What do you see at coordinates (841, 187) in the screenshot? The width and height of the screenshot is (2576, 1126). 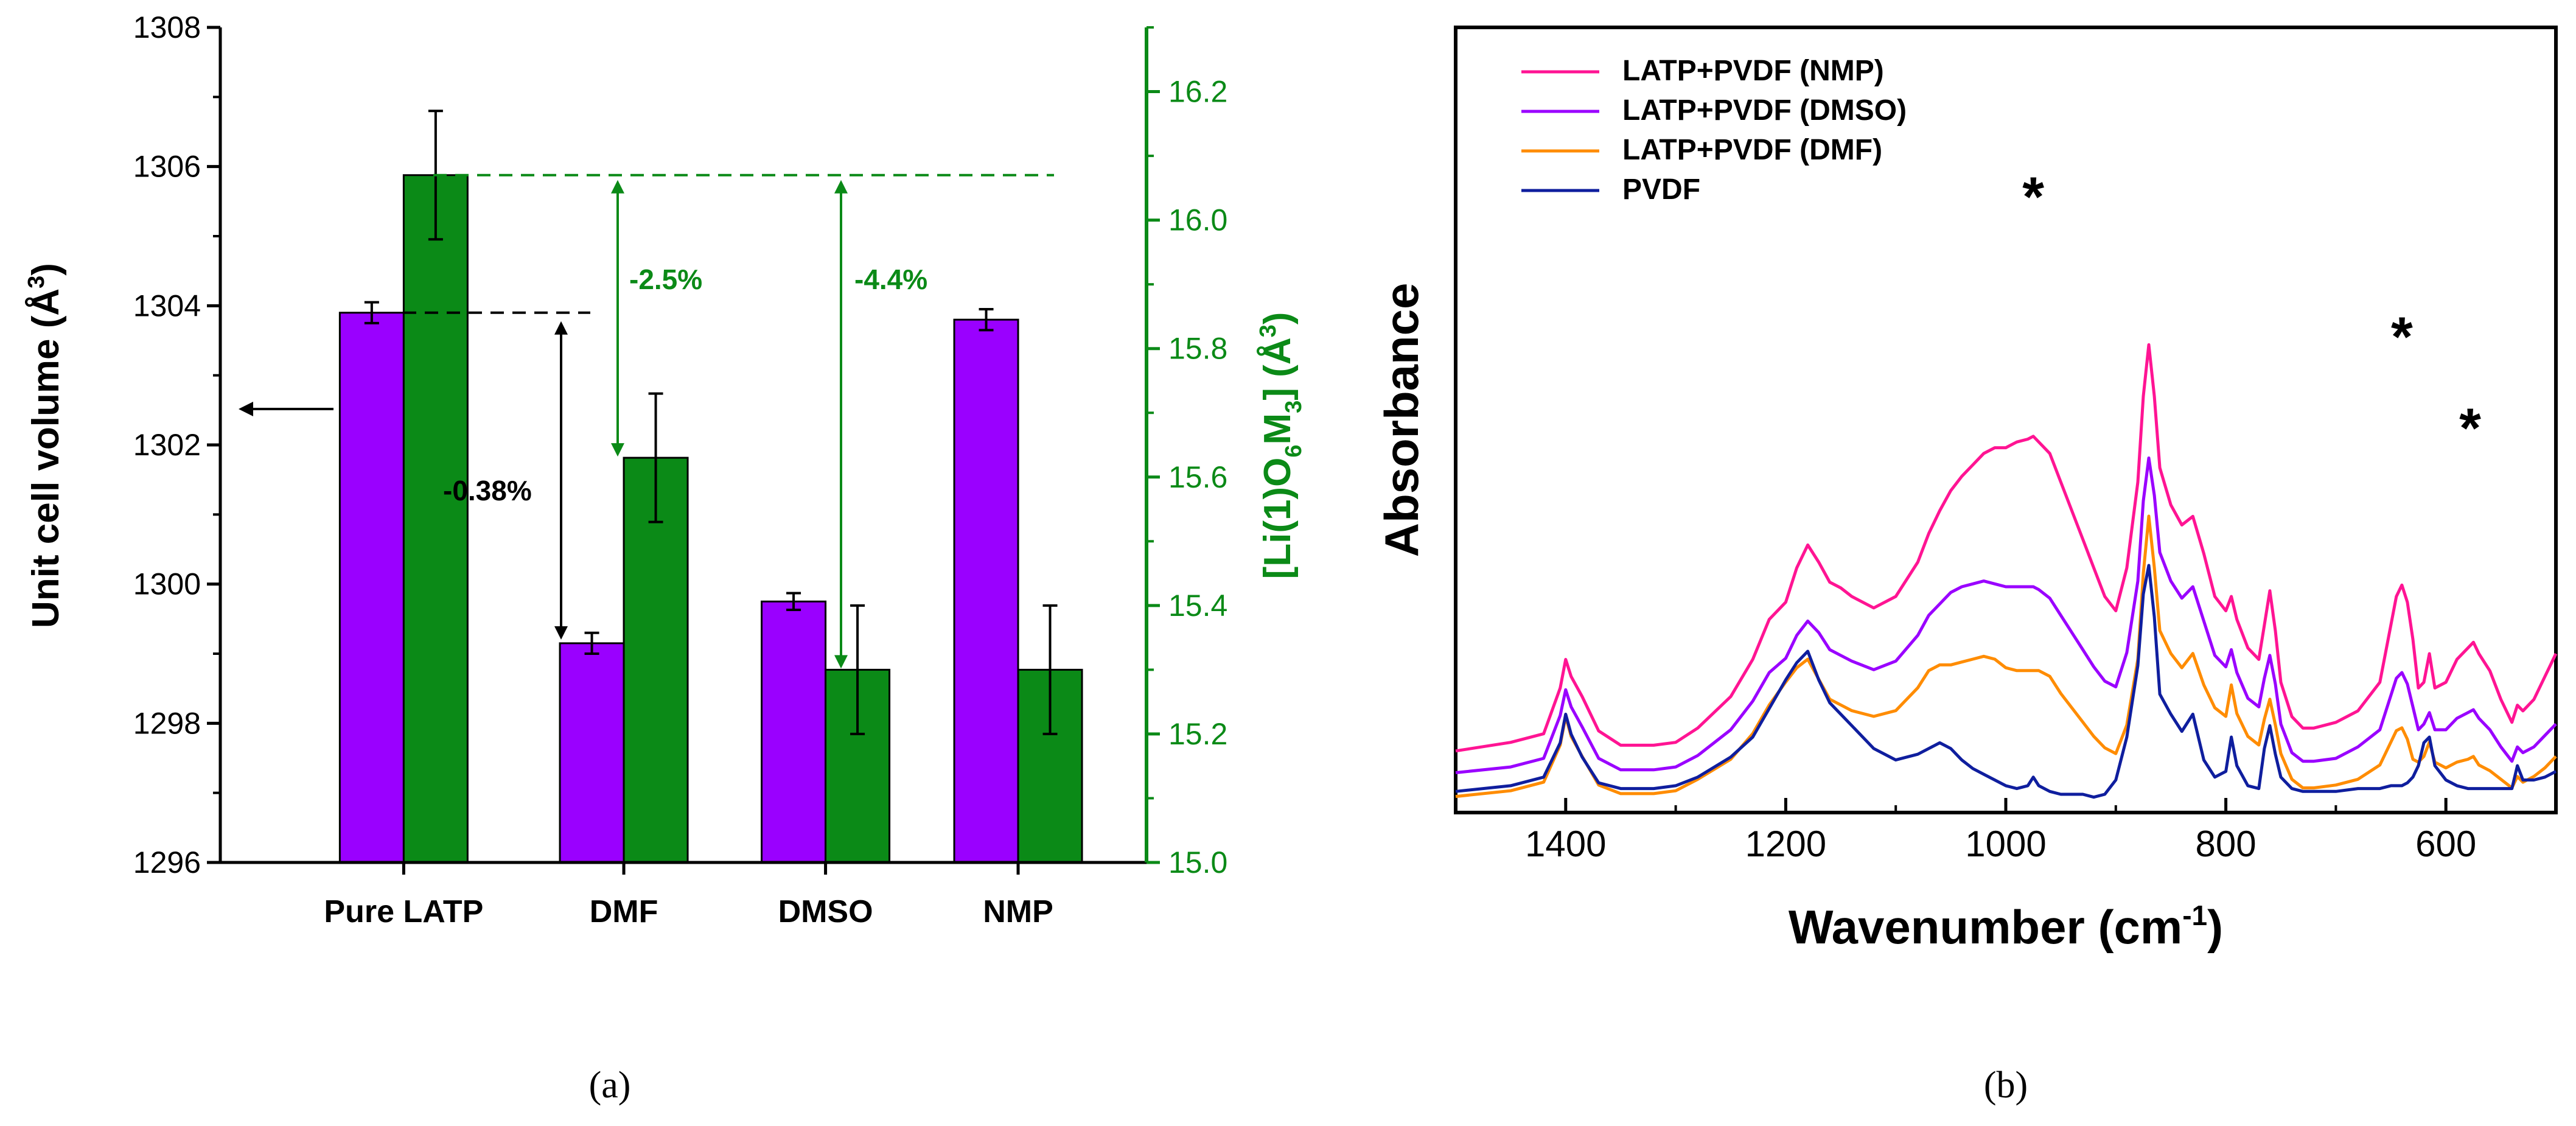 I see `double-arrow-dmso-li-head-top` at bounding box center [841, 187].